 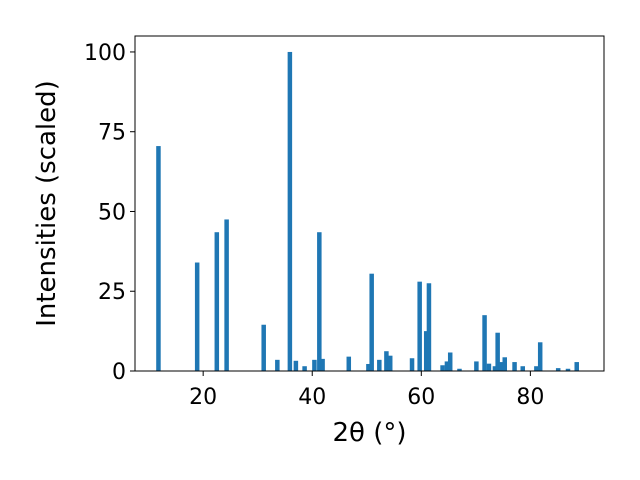 What do you see at coordinates (366, 390) in the screenshot?
I see `x-axis: 20 40 60 80` at bounding box center [366, 390].